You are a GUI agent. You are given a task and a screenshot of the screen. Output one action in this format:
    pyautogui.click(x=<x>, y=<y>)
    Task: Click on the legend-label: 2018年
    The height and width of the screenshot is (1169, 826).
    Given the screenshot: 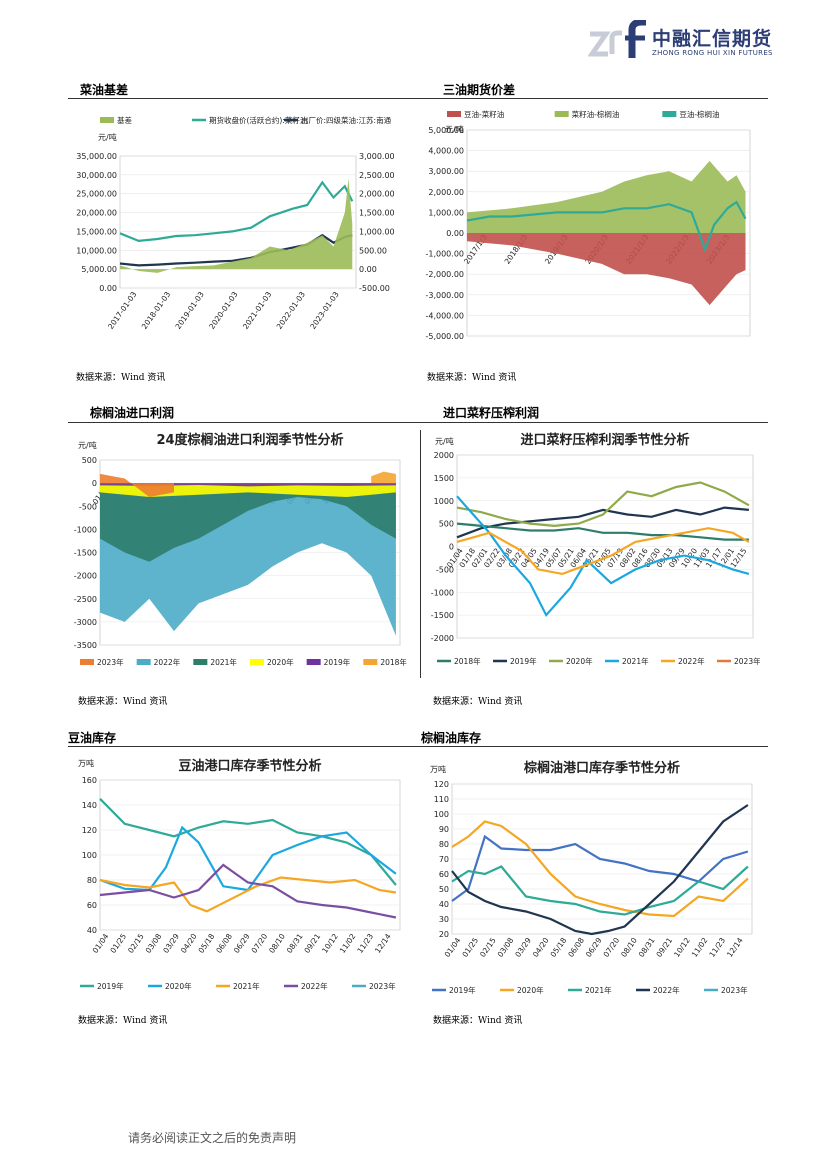 What is the action you would take?
    pyautogui.click(x=393, y=662)
    